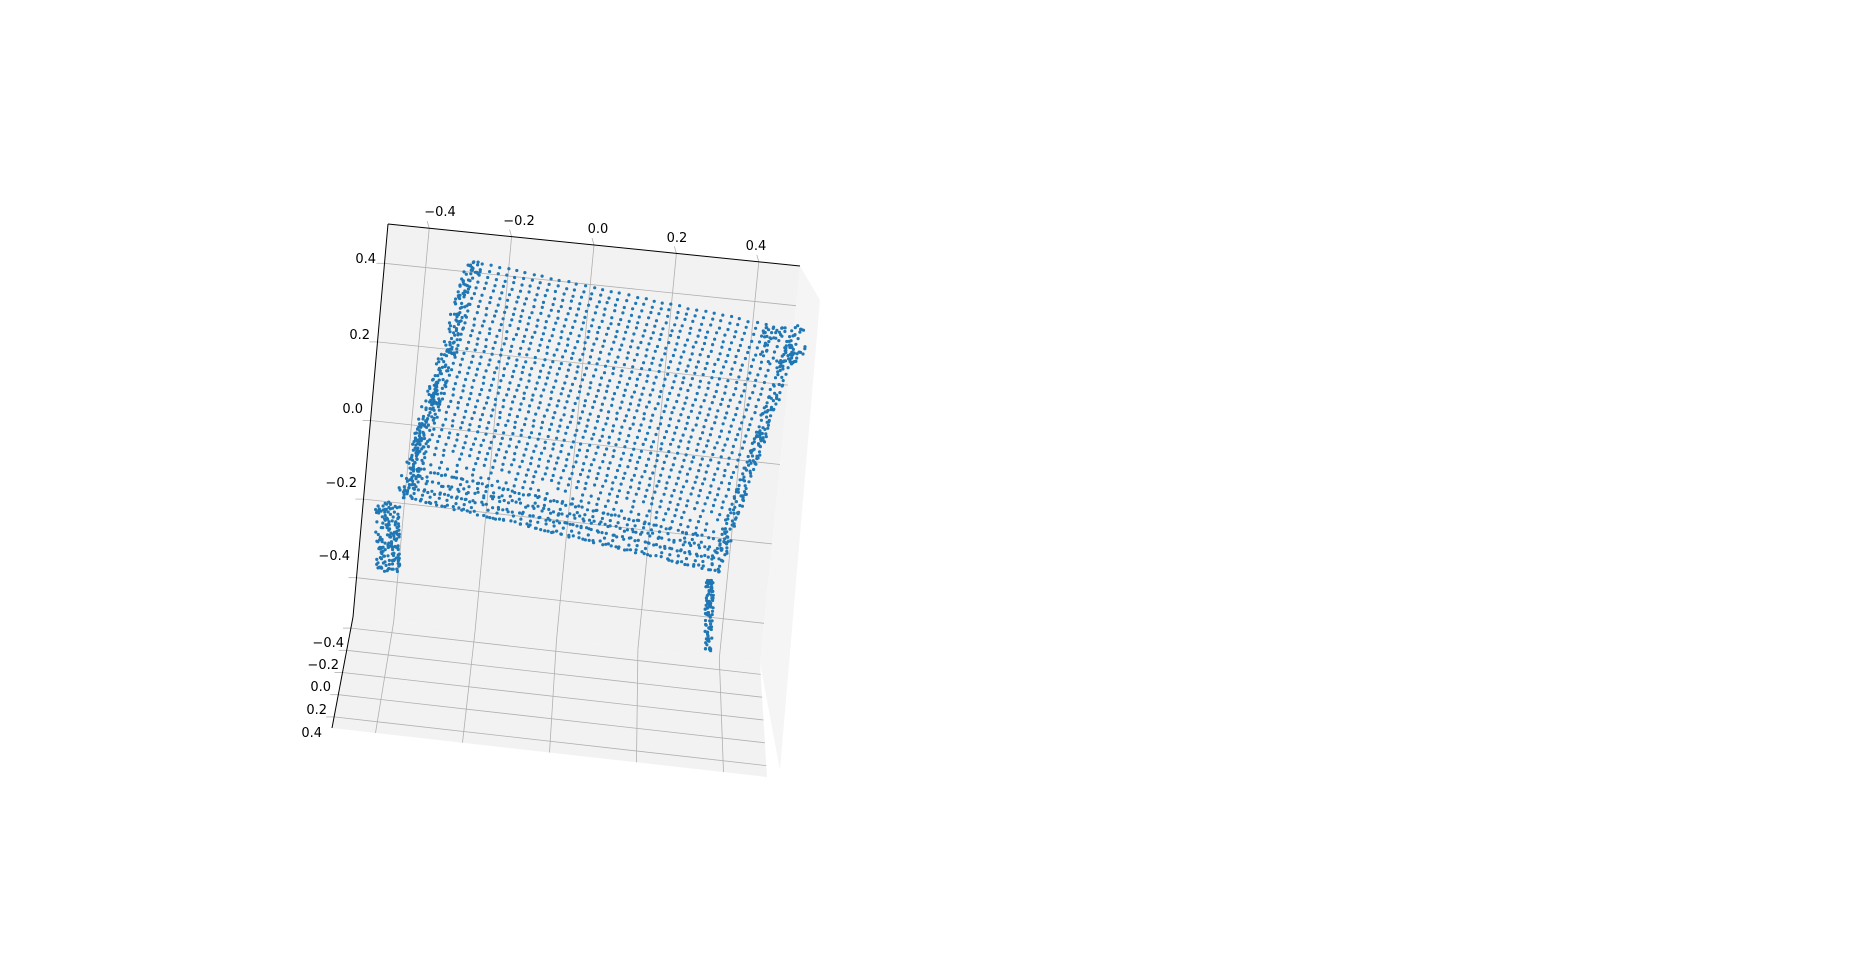 The height and width of the screenshot is (980, 1850). What do you see at coordinates (440, 212) in the screenshot?
I see `x-tick-label: −0.4` at bounding box center [440, 212].